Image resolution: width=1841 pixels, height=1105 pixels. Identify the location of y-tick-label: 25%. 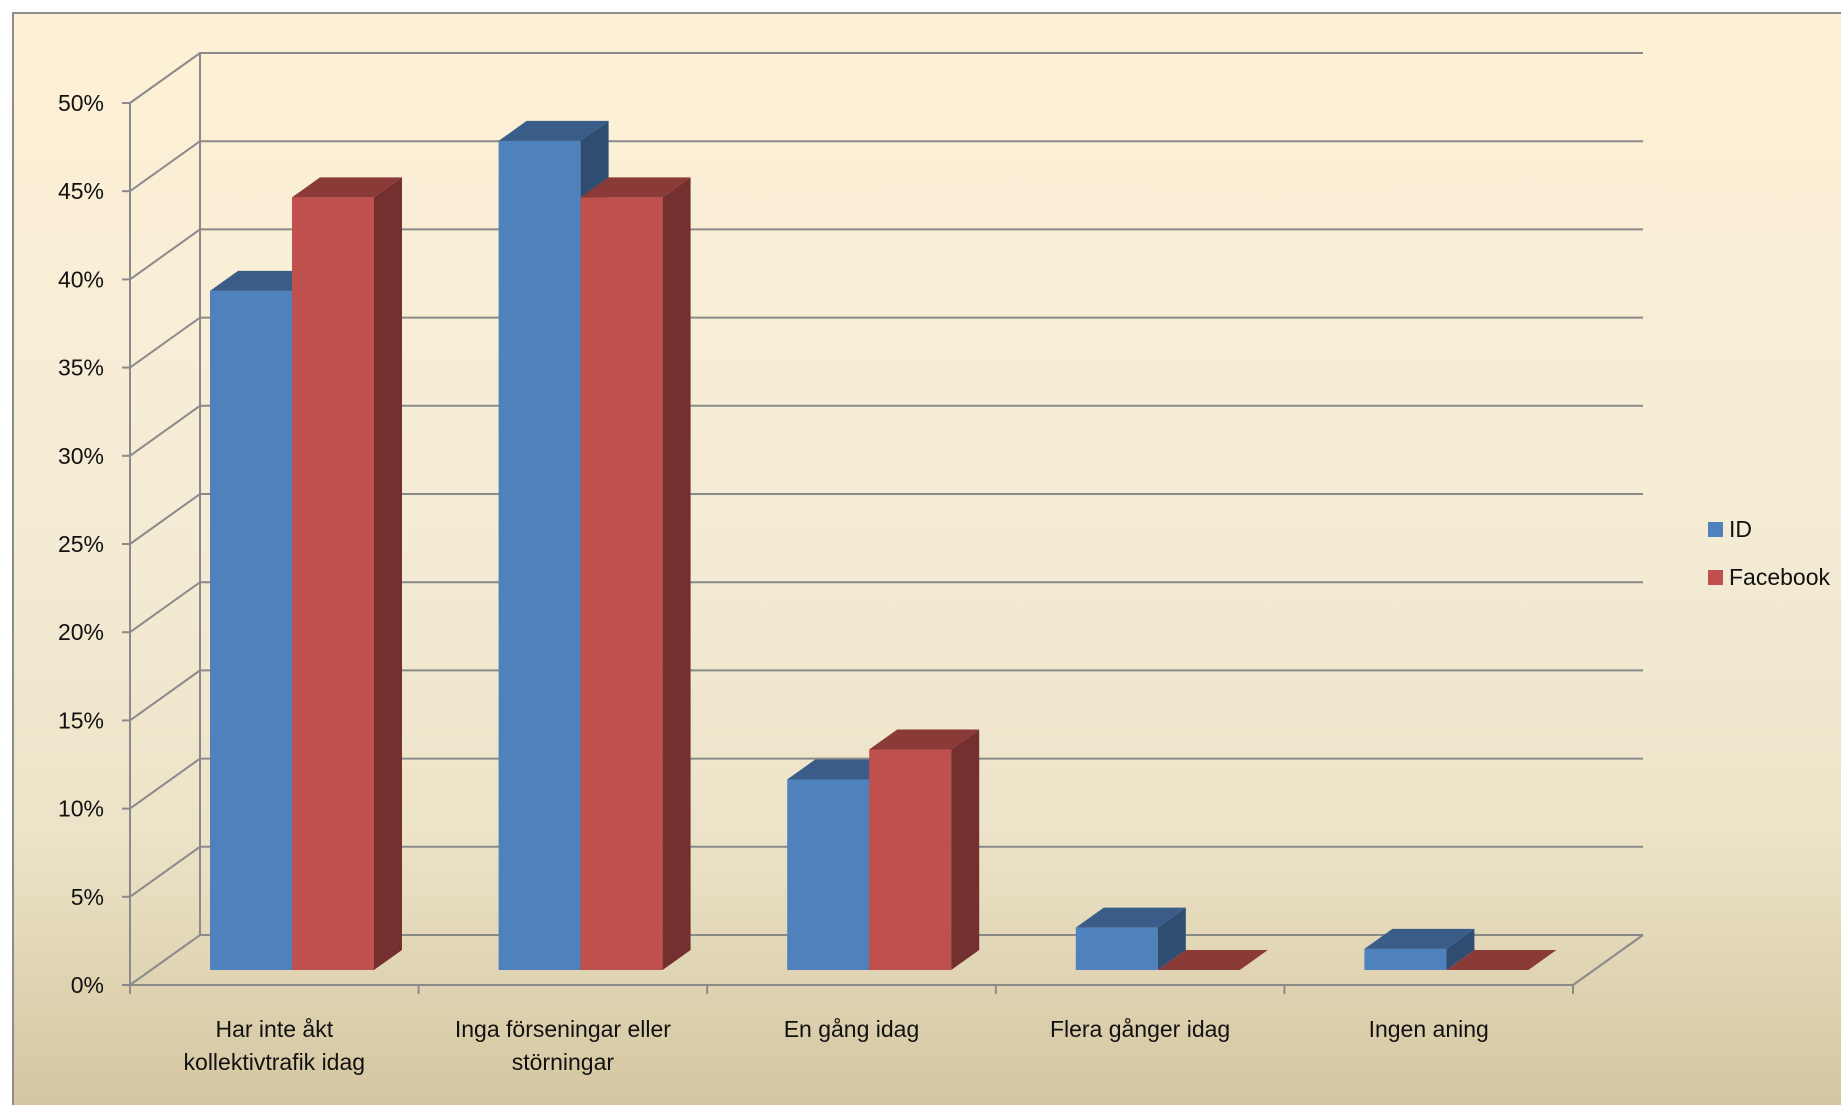
(81, 544).